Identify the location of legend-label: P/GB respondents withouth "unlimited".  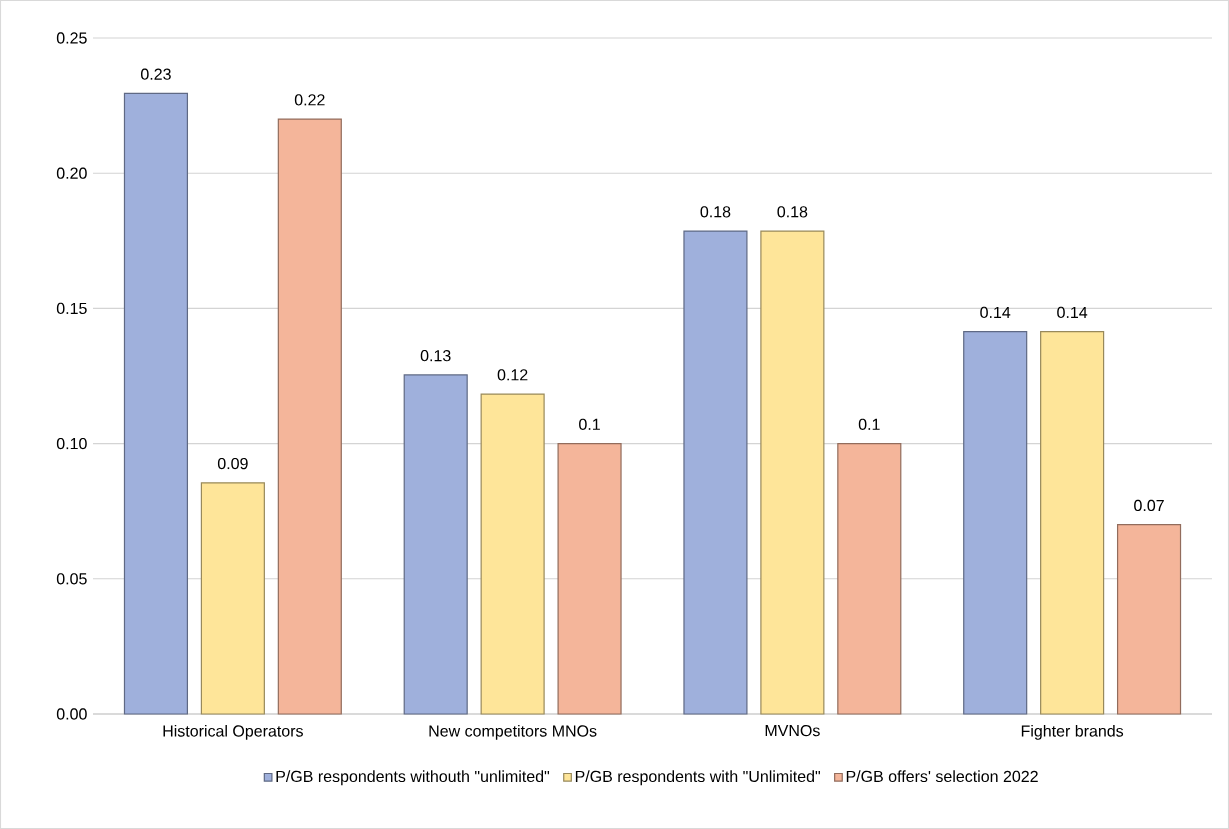
(413, 778).